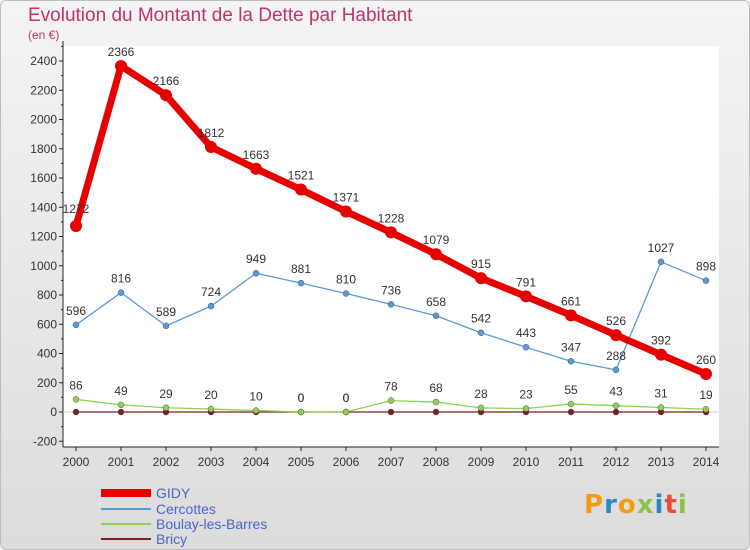 The width and height of the screenshot is (750, 550). I want to click on y-tick-label: 200, so click(47, 383).